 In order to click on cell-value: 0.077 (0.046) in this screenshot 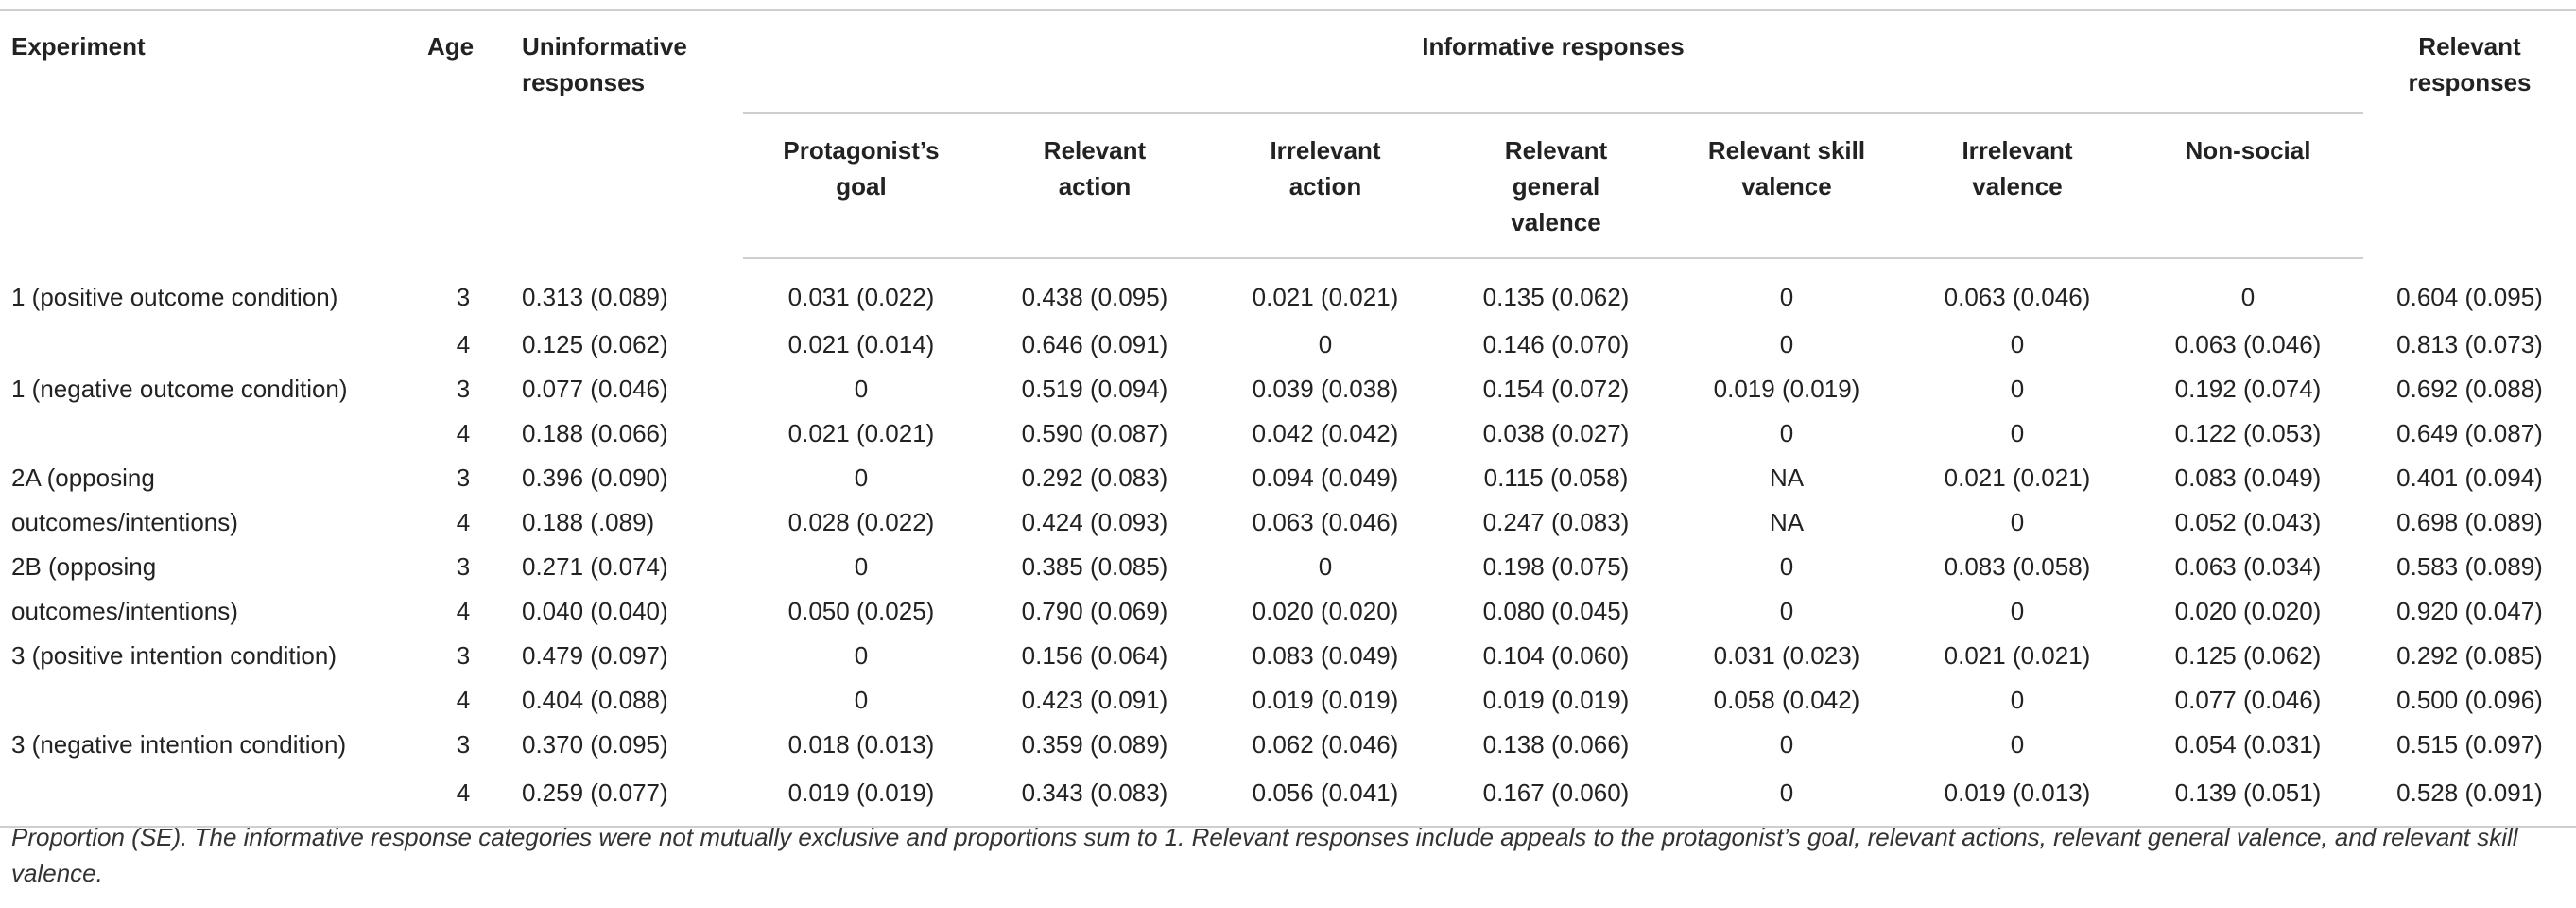, I will do `click(595, 388)`.